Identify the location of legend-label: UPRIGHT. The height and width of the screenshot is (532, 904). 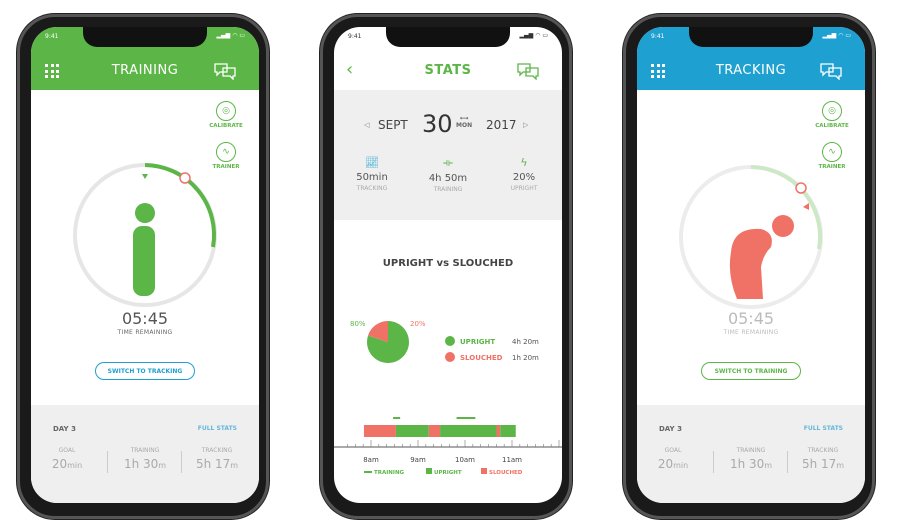
(448, 473).